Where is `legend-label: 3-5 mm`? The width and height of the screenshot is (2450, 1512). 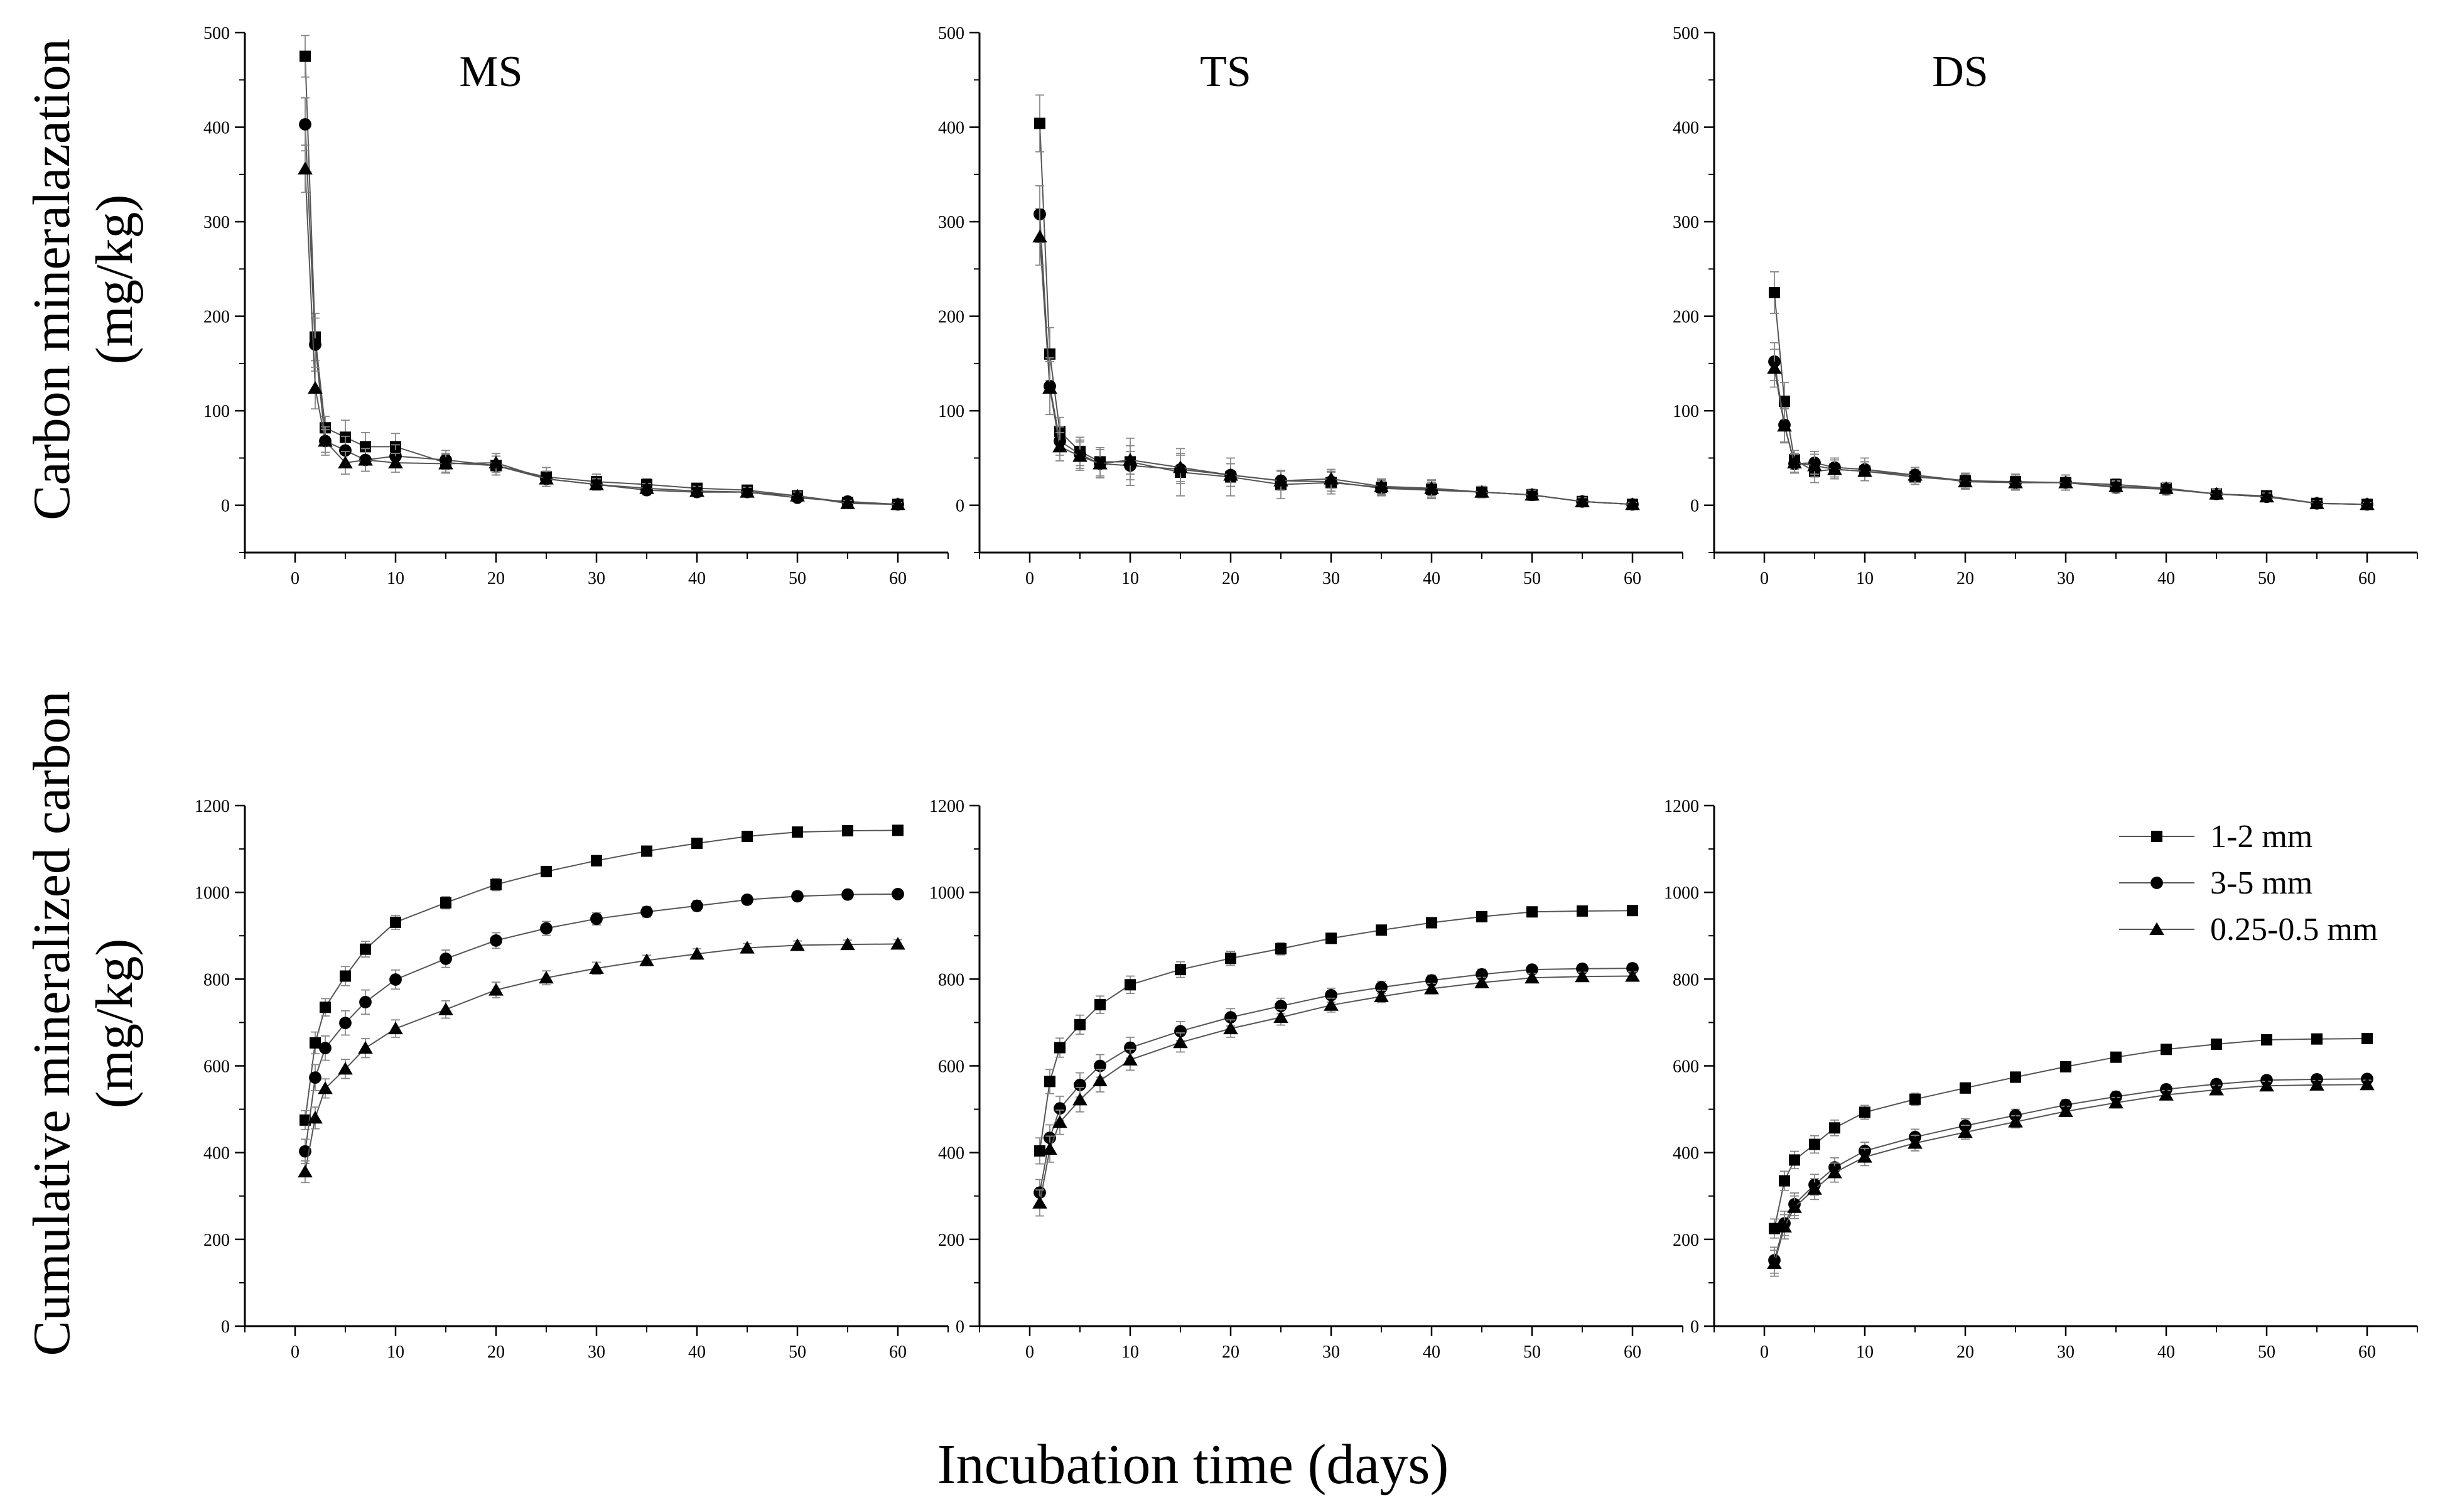 legend-label: 3-5 mm is located at coordinates (2261, 883).